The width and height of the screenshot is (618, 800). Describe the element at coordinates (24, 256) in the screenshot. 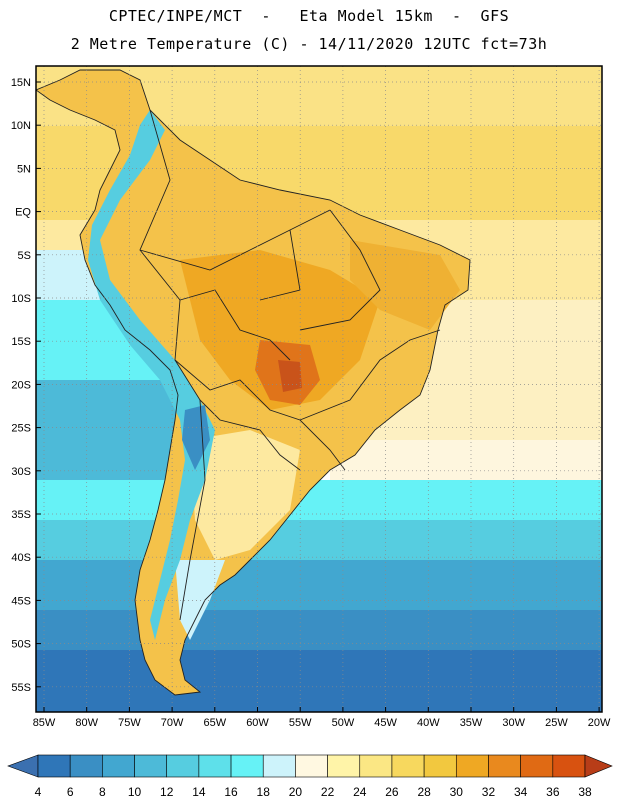

I see `lat-tick-label: 5S` at that location.